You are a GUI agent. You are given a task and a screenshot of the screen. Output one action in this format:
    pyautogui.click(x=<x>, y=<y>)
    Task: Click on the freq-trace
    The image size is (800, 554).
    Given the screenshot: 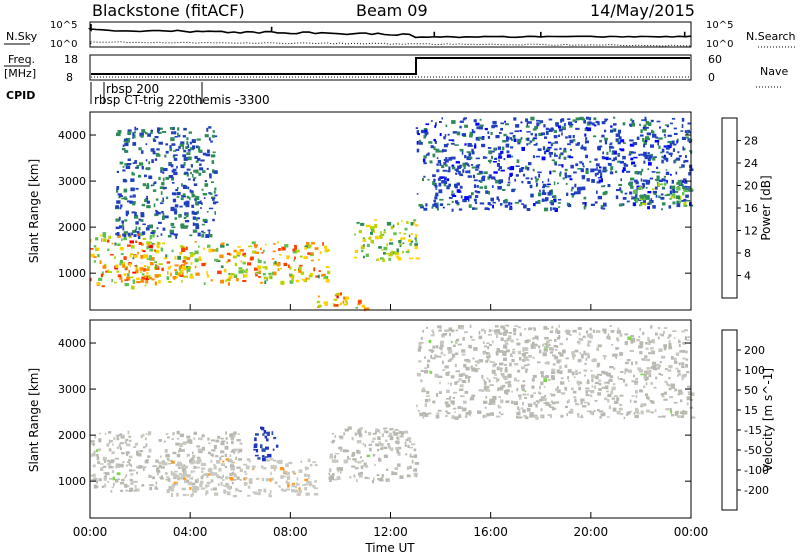 What is the action you would take?
    pyautogui.click(x=390, y=66)
    